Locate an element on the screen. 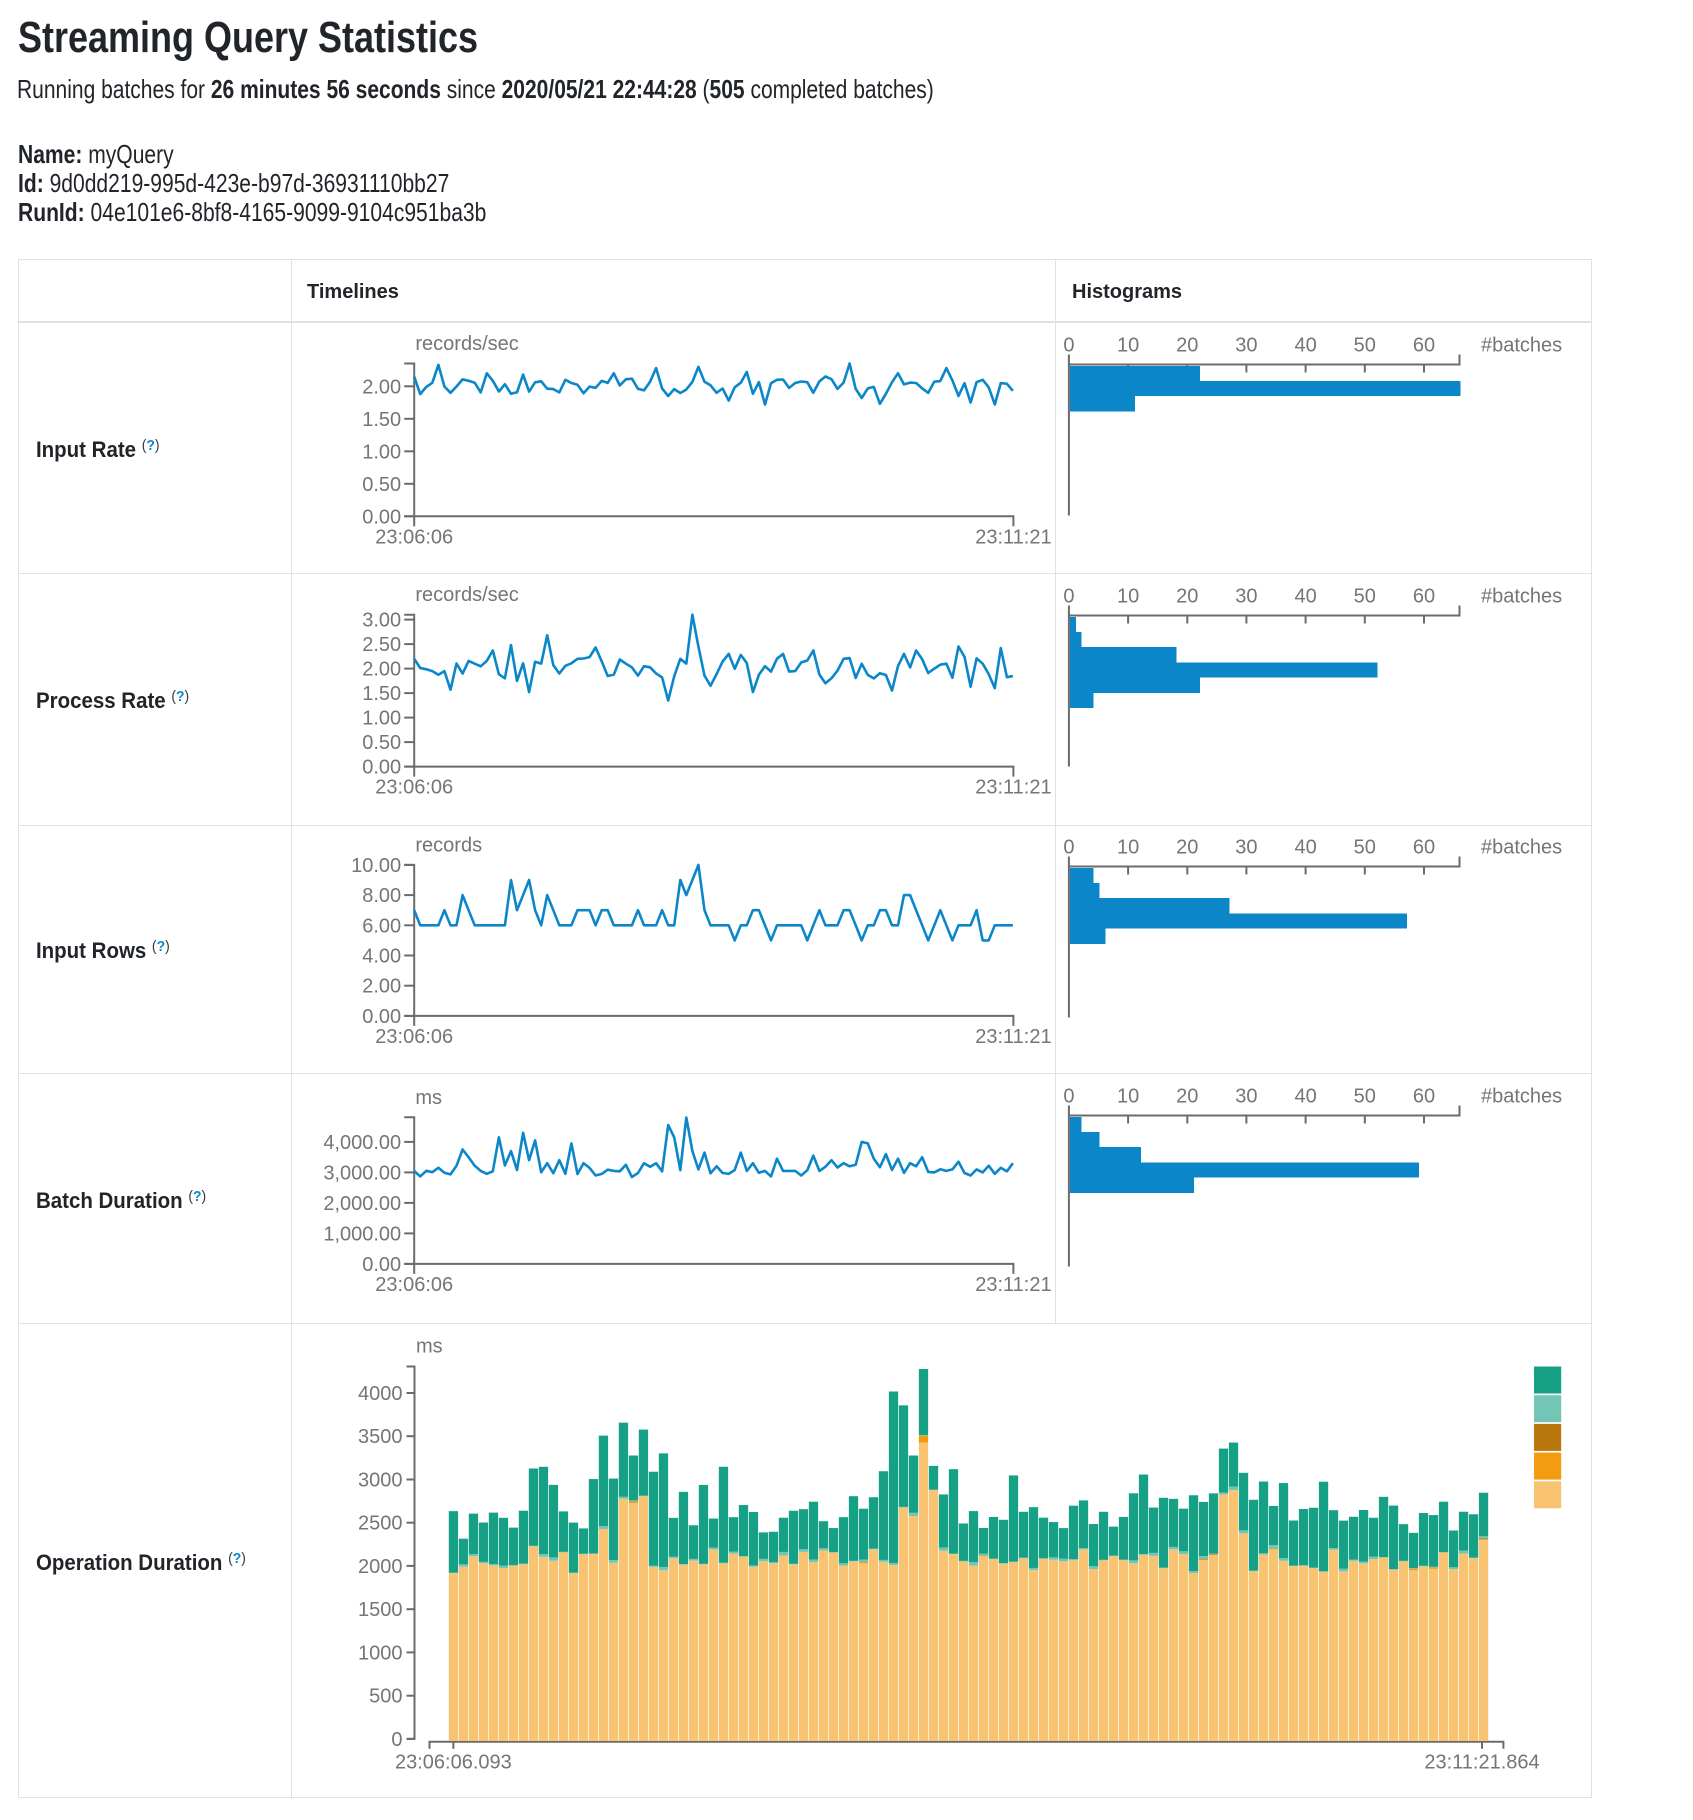 This screenshot has width=1693, height=1820. svg-text: 4,000.00 is located at coordinates (362, 1142).